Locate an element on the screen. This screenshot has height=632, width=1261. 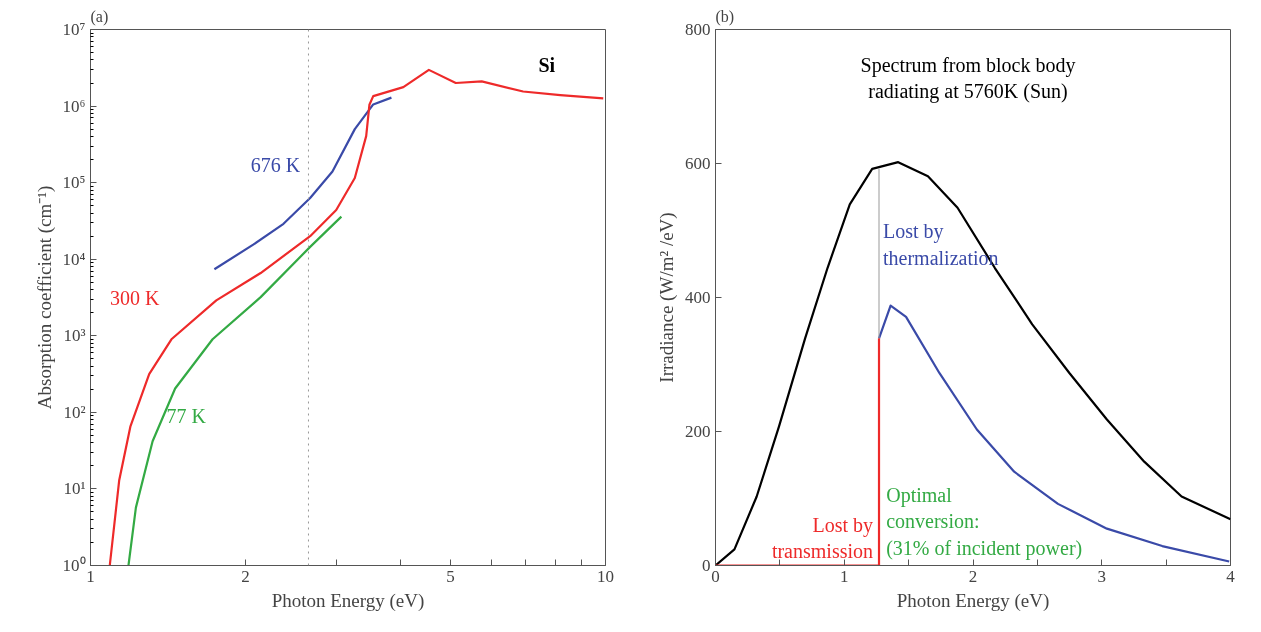
series-label: Lost by transmission is located at coordinates (822, 538).